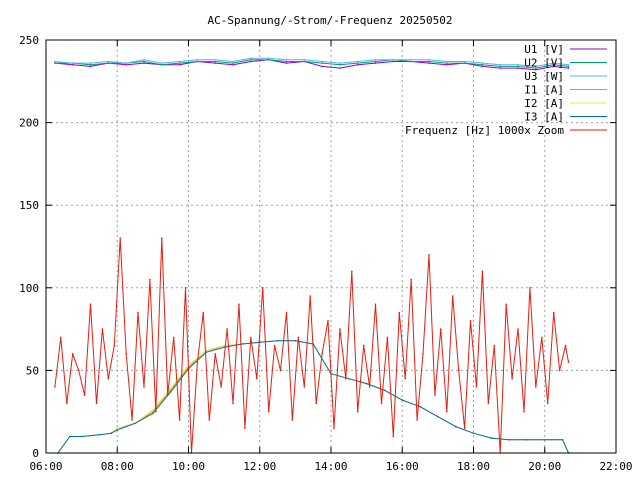 The width and height of the screenshot is (640, 480). What do you see at coordinates (45, 466) in the screenshot?
I see `x-tick-label: 06:00` at bounding box center [45, 466].